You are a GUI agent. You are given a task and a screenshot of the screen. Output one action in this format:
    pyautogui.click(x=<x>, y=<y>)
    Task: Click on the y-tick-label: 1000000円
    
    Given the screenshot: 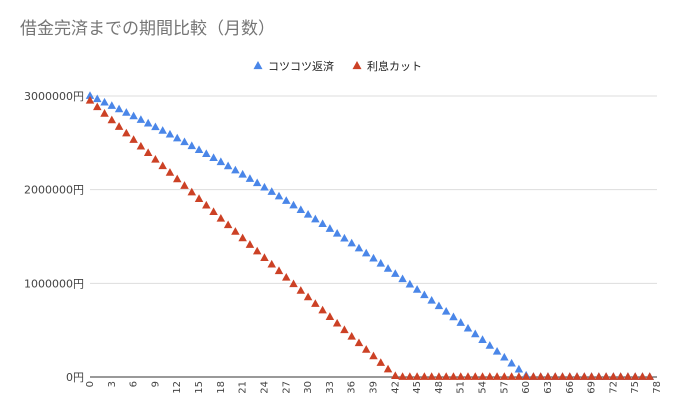 What is the action you would take?
    pyautogui.click(x=54, y=283)
    